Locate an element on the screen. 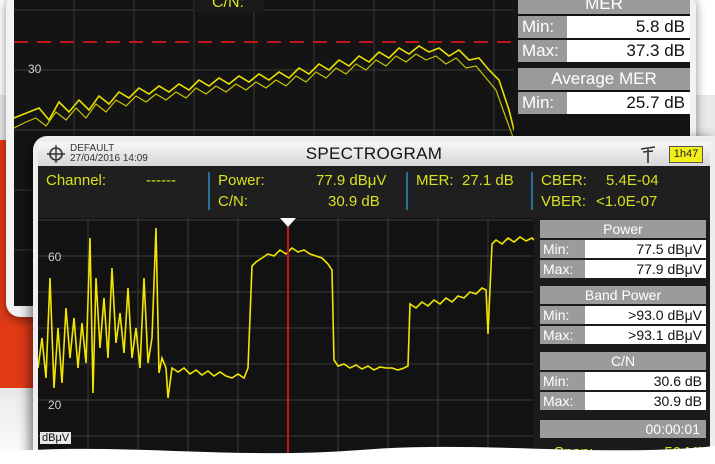 The height and width of the screenshot is (464, 715). back-top-label: C/N: is located at coordinates (228, 5).